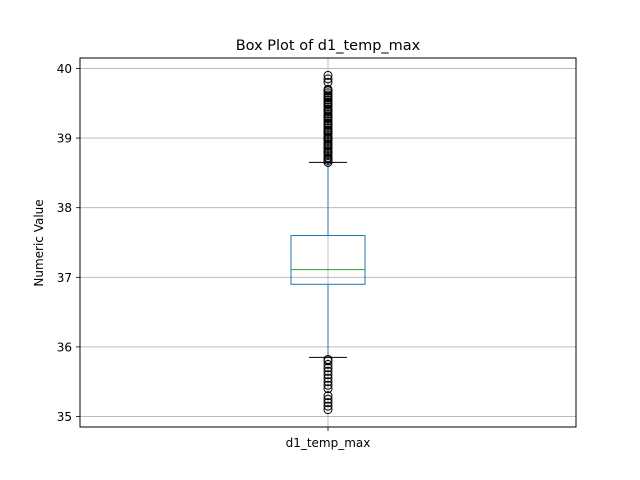  Describe the element at coordinates (328, 46) in the screenshot. I see `chart-title: Box Plot of d1_temp_max` at that location.